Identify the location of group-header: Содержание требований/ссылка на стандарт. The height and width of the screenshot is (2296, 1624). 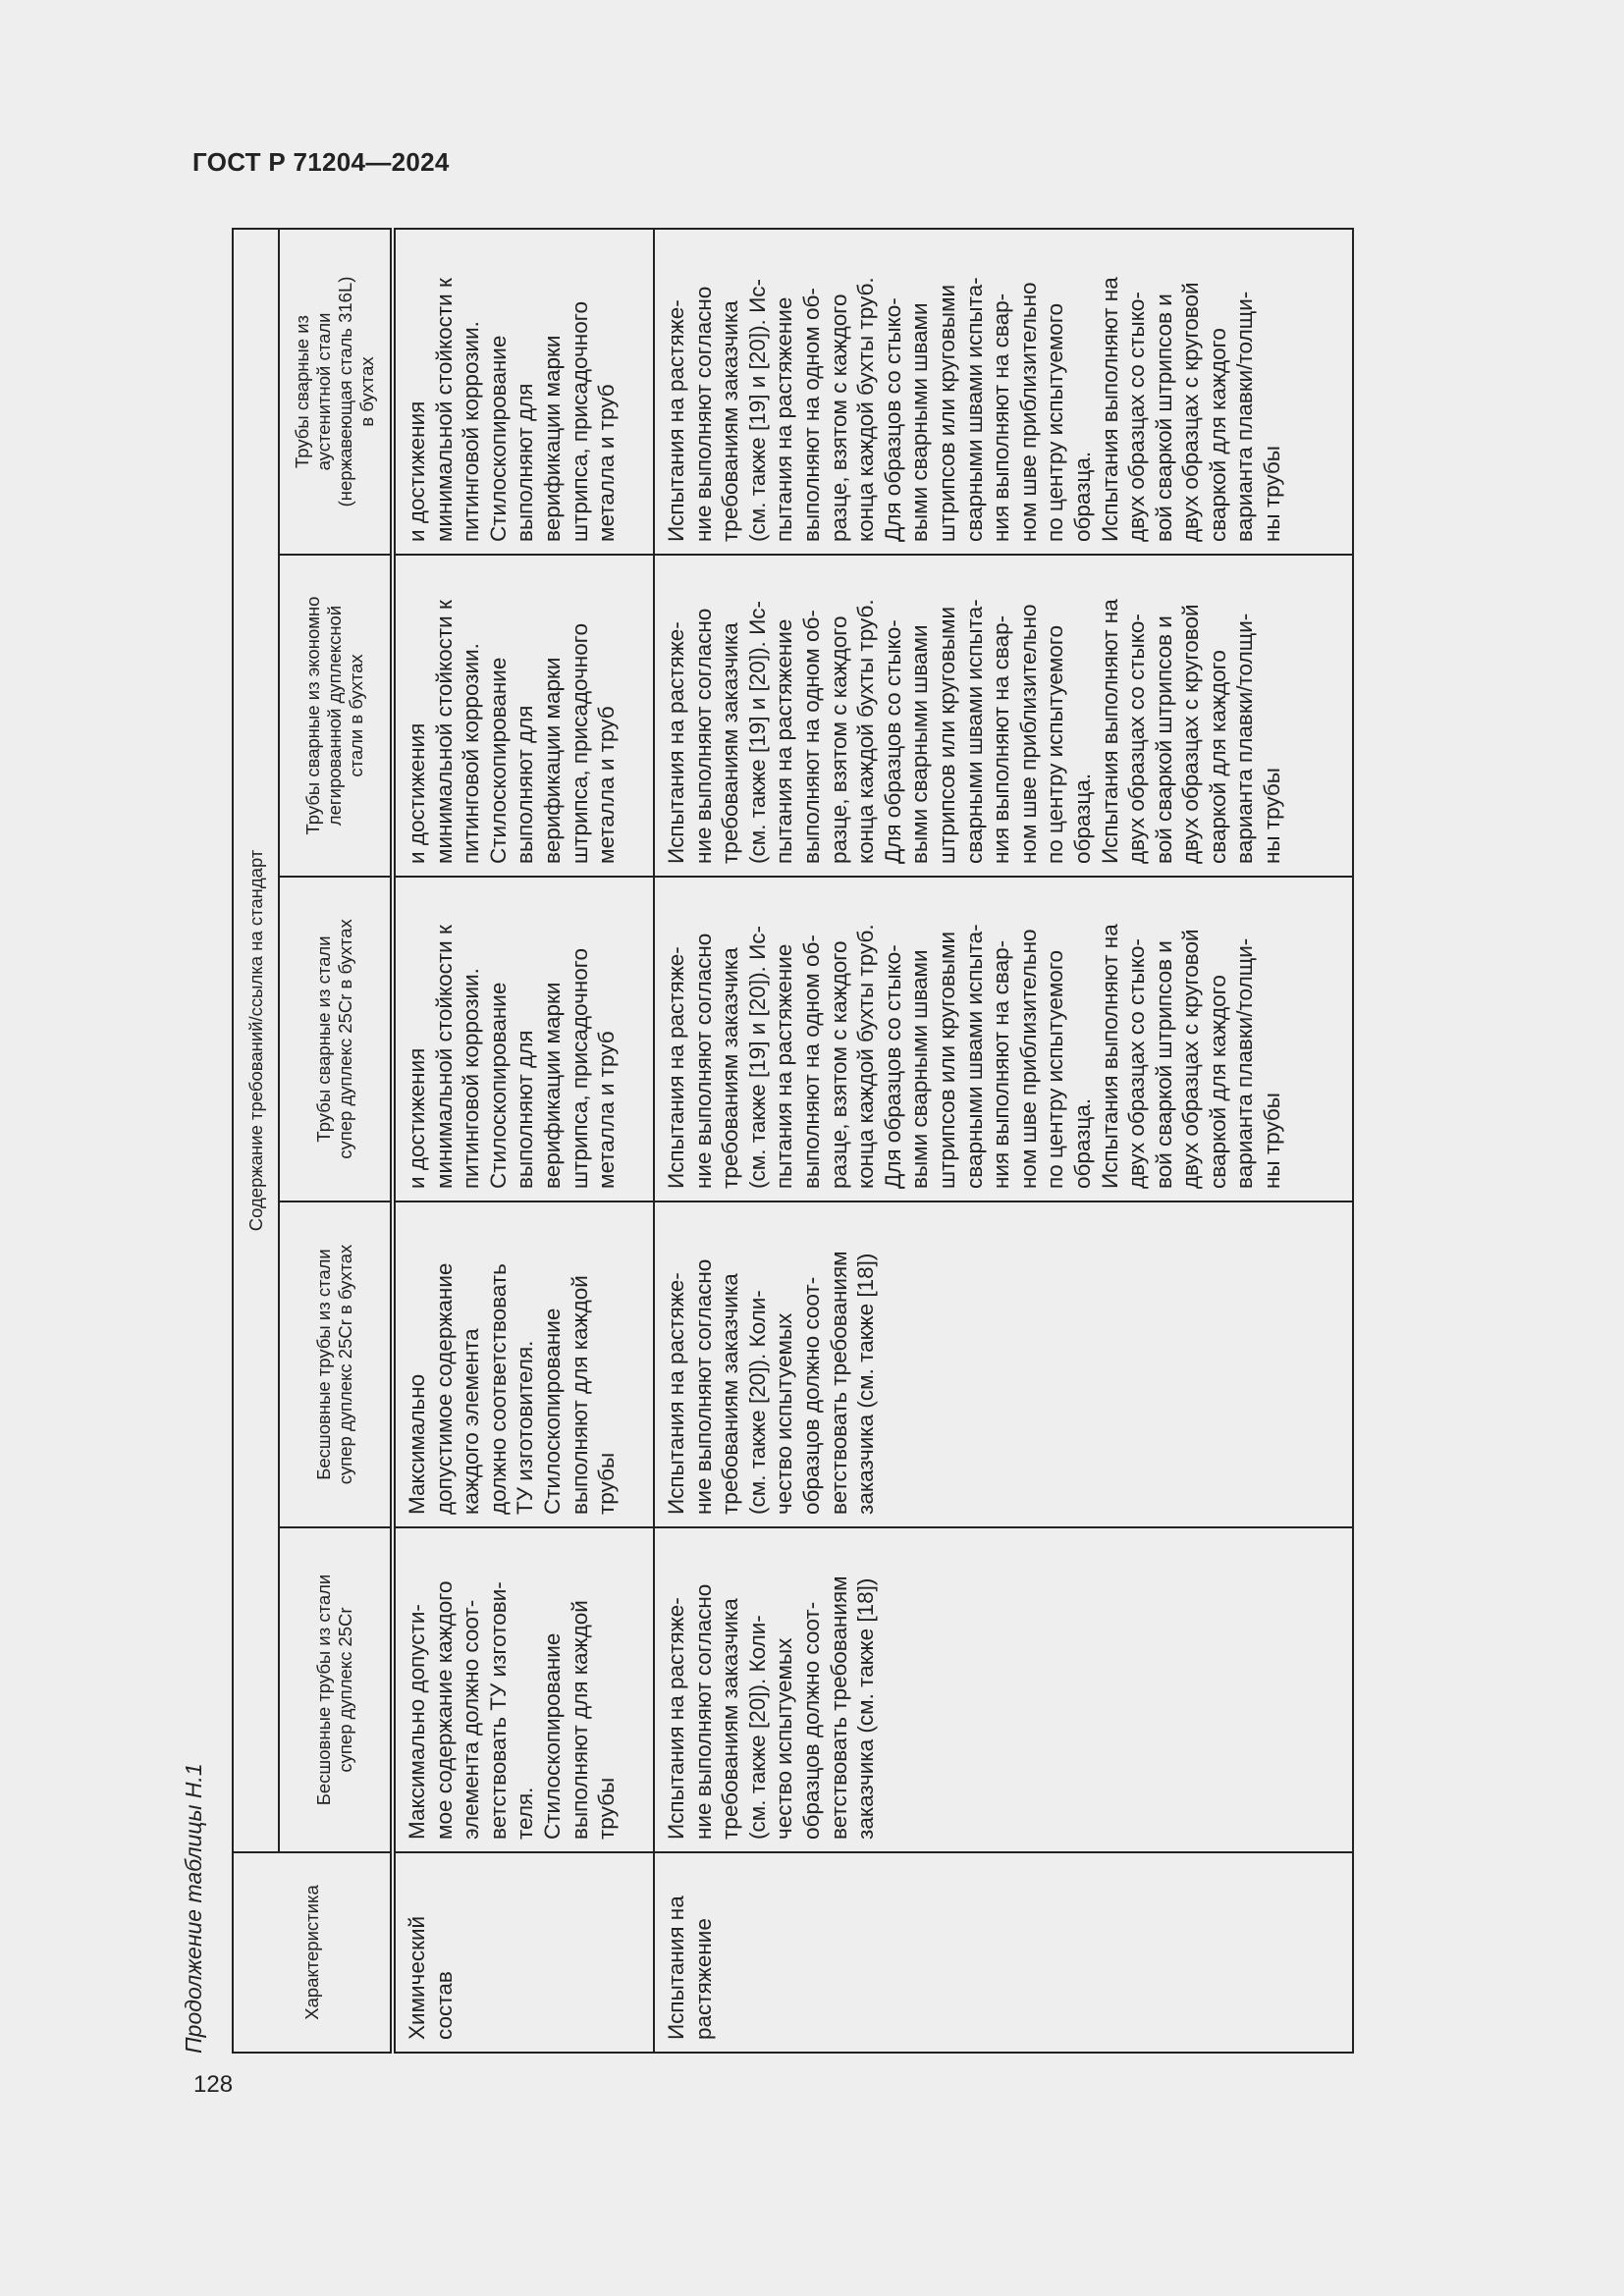
(256, 1040).